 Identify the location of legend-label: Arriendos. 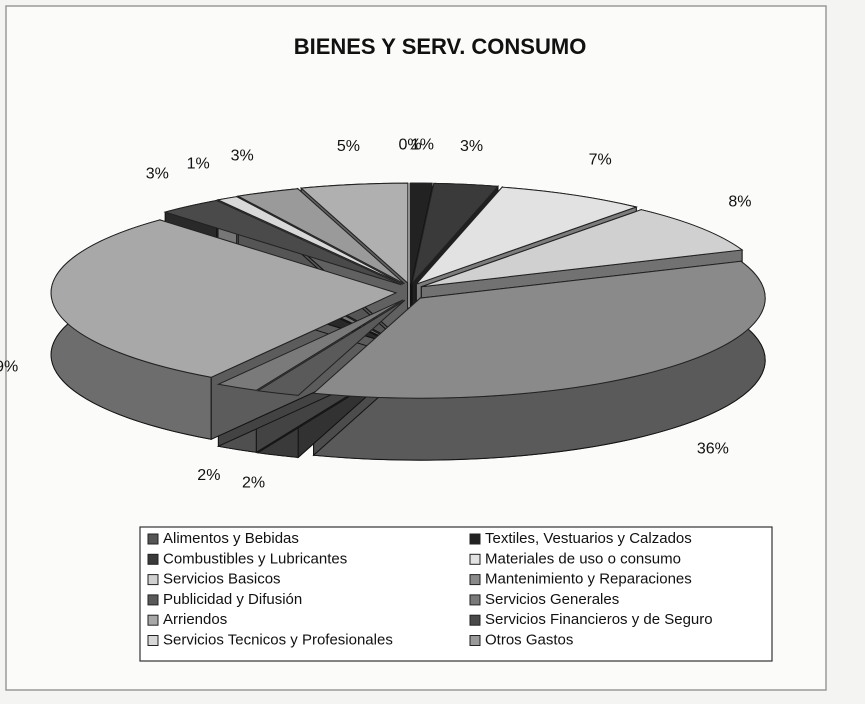
(195, 619).